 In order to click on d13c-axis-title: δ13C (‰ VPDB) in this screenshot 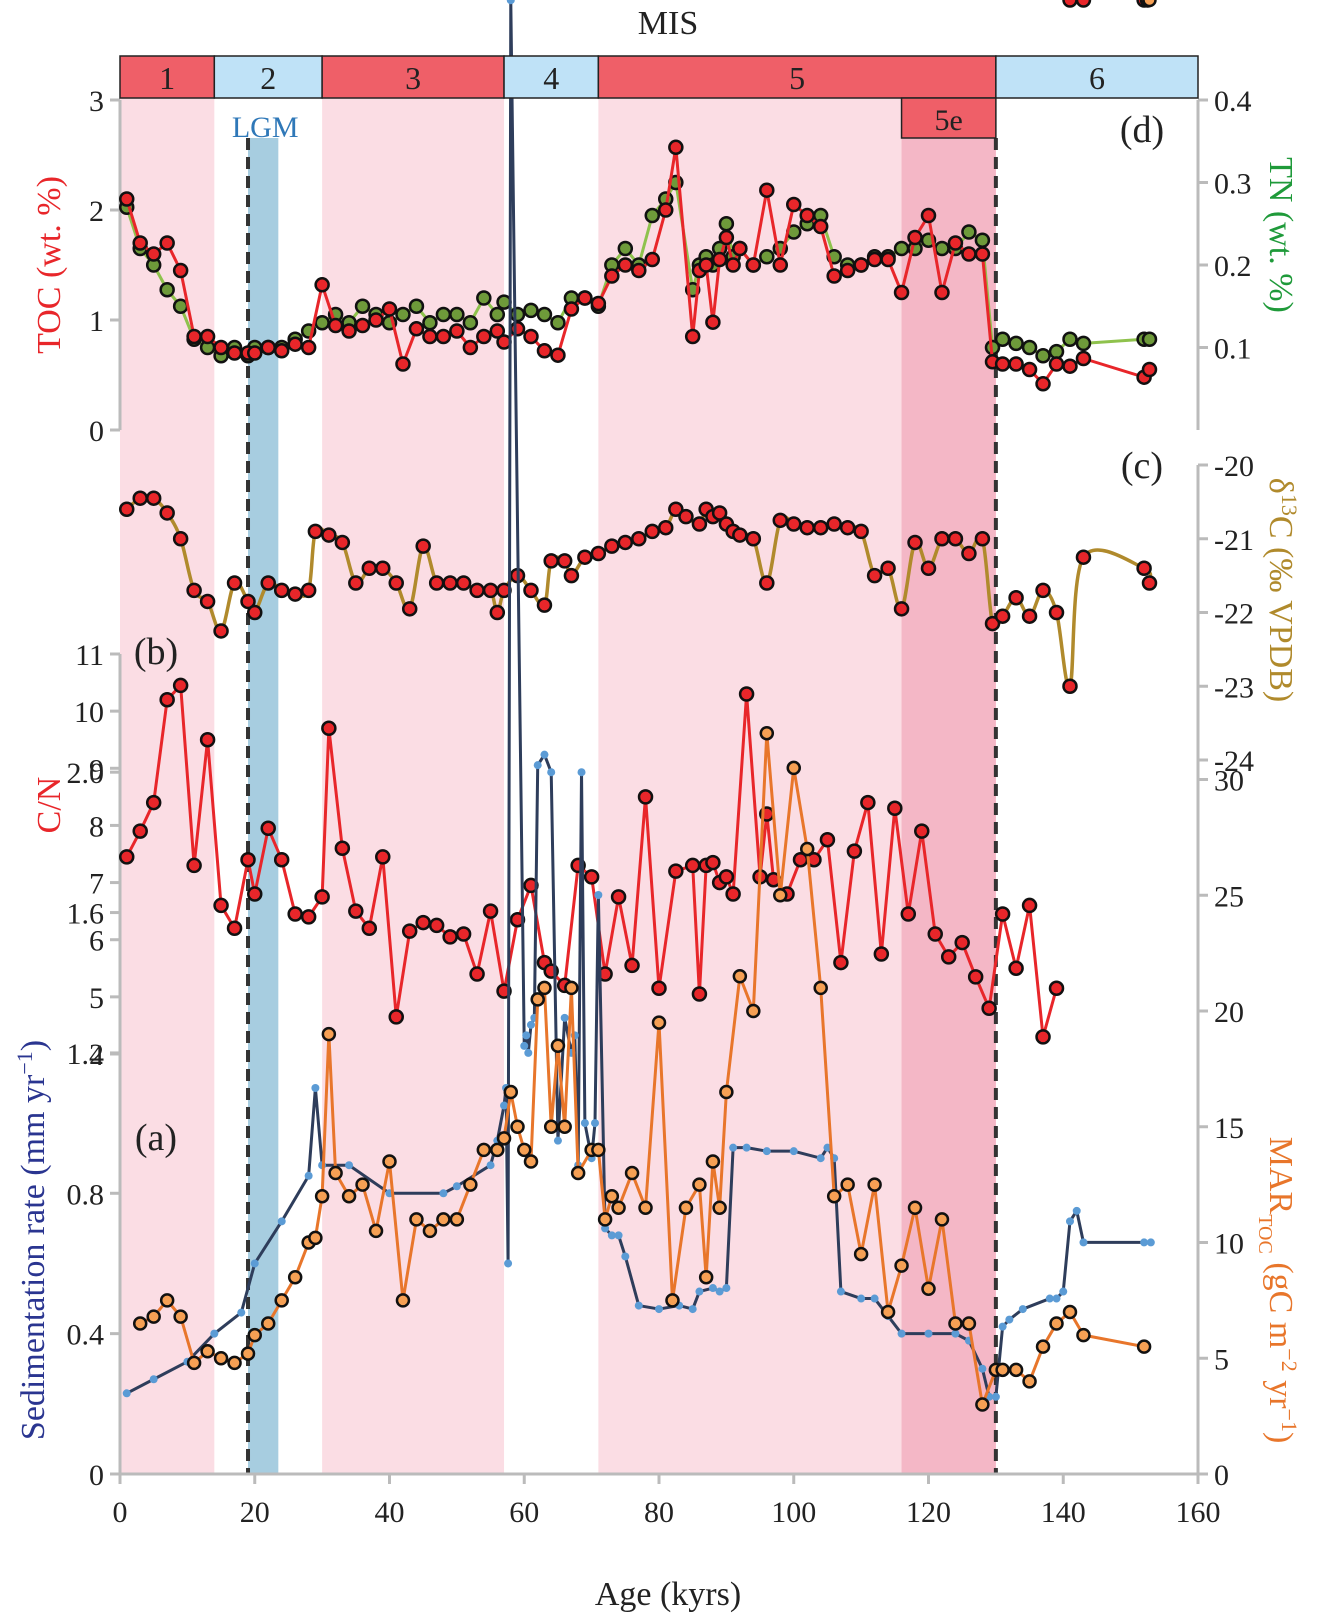, I will do `click(1282, 590)`.